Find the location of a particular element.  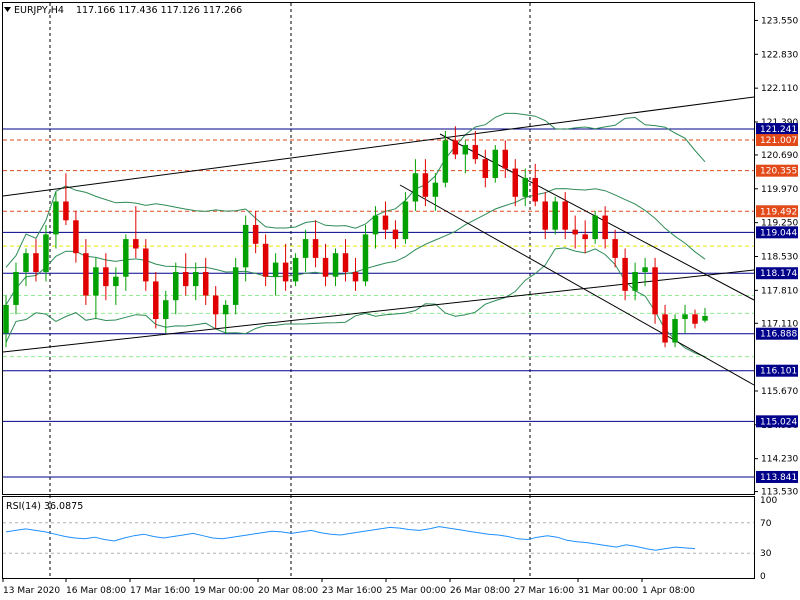

trend-line is located at coordinates (577, 285).